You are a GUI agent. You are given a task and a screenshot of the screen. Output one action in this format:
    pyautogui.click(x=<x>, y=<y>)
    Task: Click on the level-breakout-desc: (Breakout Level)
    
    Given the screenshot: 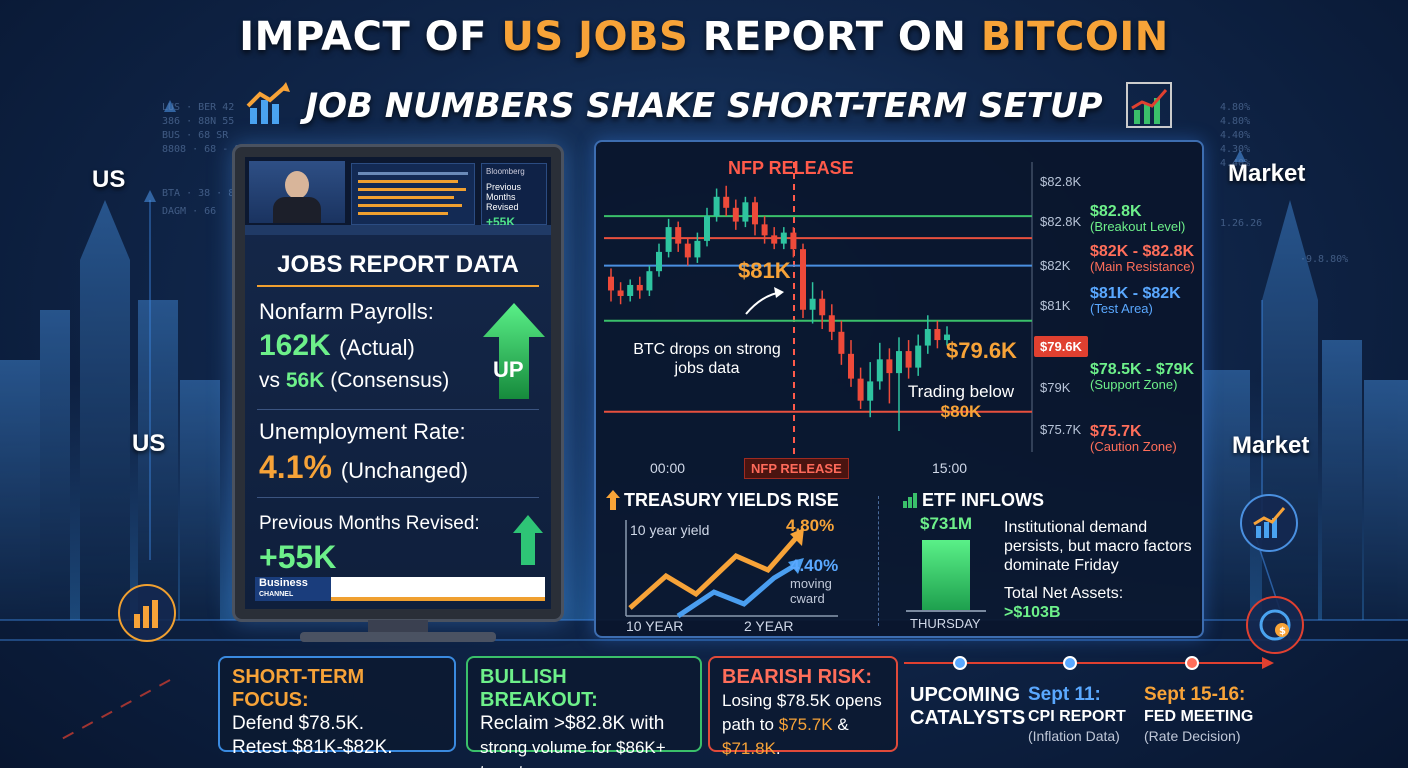 What is the action you would take?
    pyautogui.click(x=1138, y=226)
    